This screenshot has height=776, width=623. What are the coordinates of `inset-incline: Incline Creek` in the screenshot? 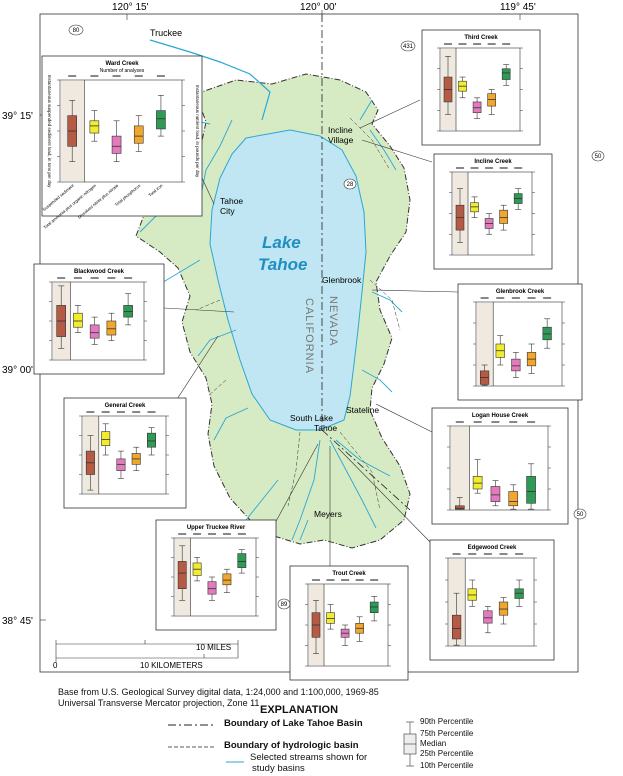 It's located at (493, 211).